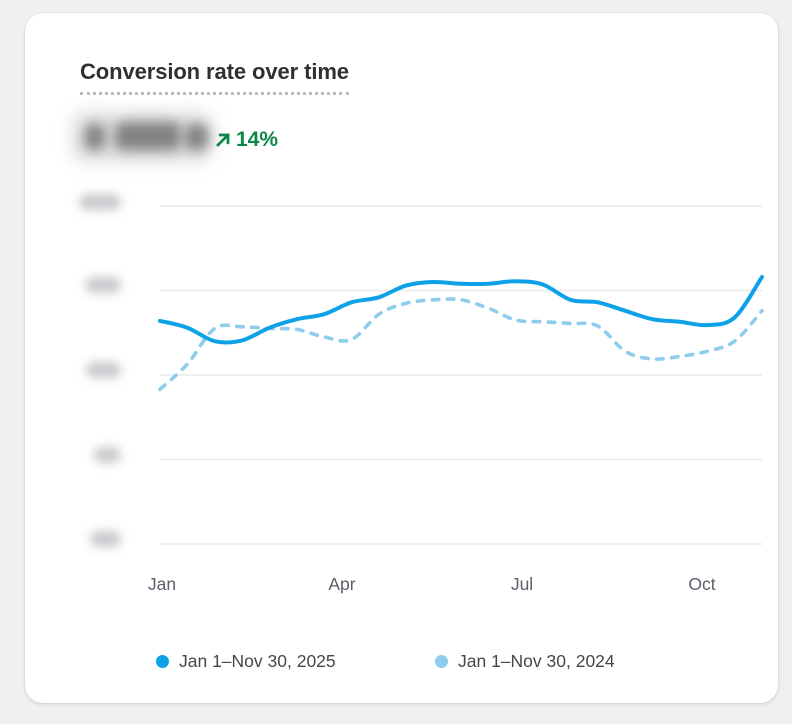 Image resolution: width=792 pixels, height=724 pixels. What do you see at coordinates (162, 584) in the screenshot?
I see `x-axis-label-jan: Jan` at bounding box center [162, 584].